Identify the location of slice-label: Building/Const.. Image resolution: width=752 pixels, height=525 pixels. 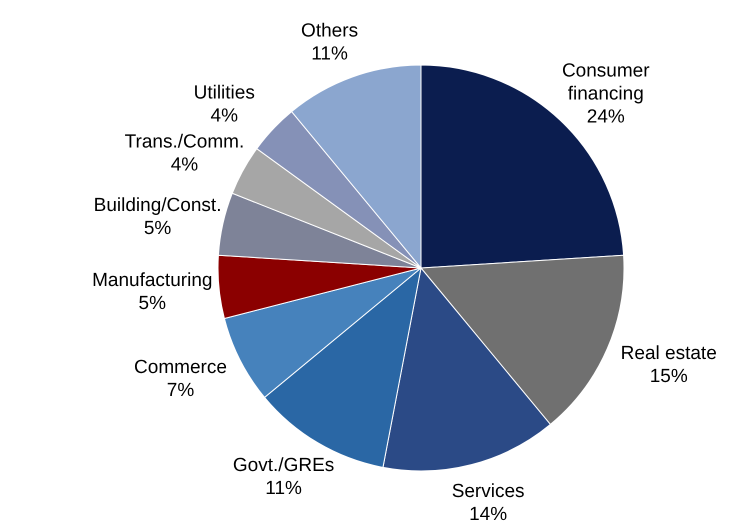
(158, 205).